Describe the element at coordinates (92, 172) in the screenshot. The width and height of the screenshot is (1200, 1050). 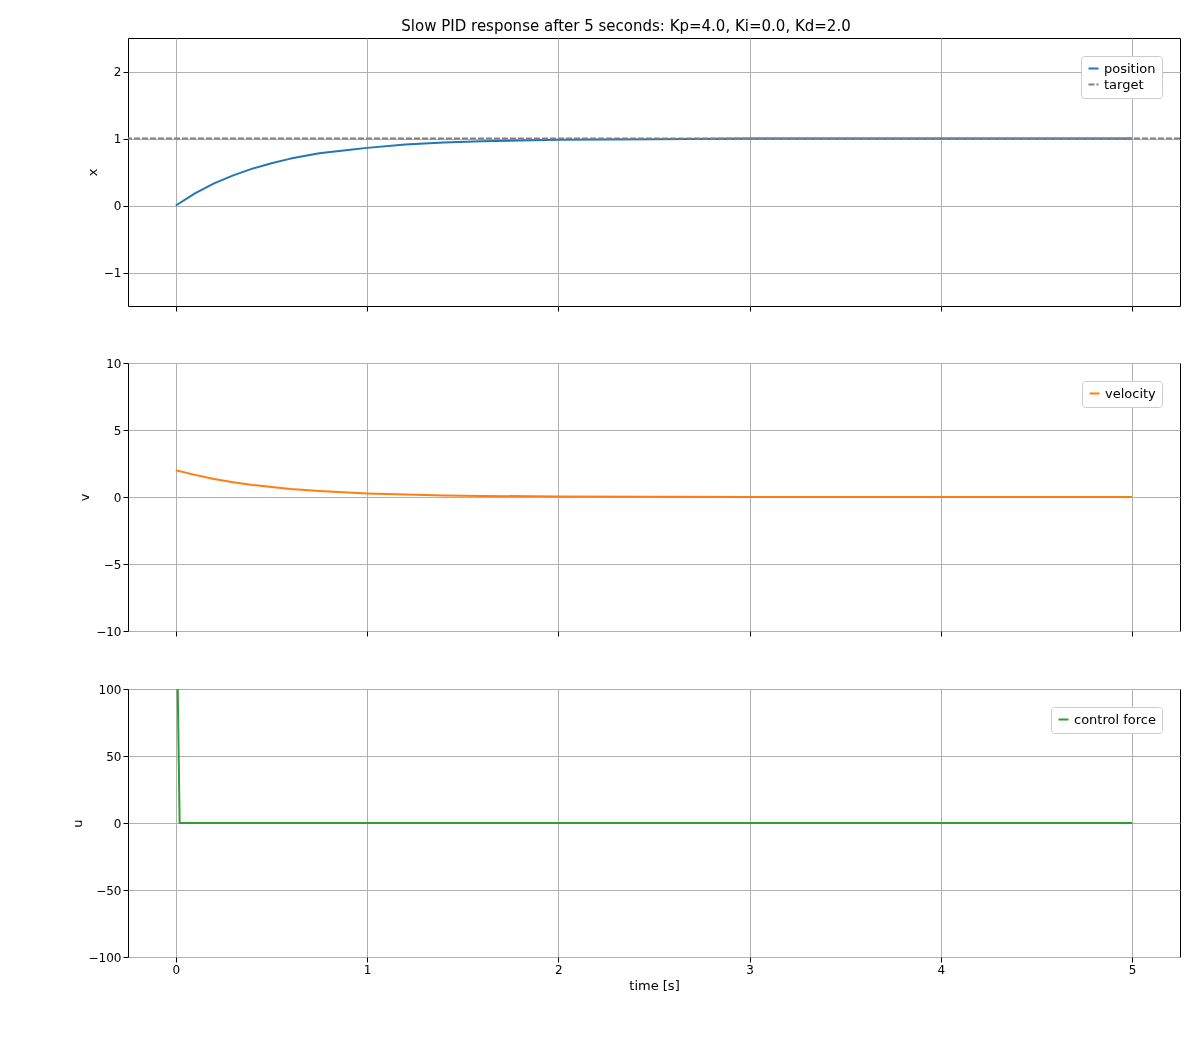
I see `y-axis-title: x` at that location.